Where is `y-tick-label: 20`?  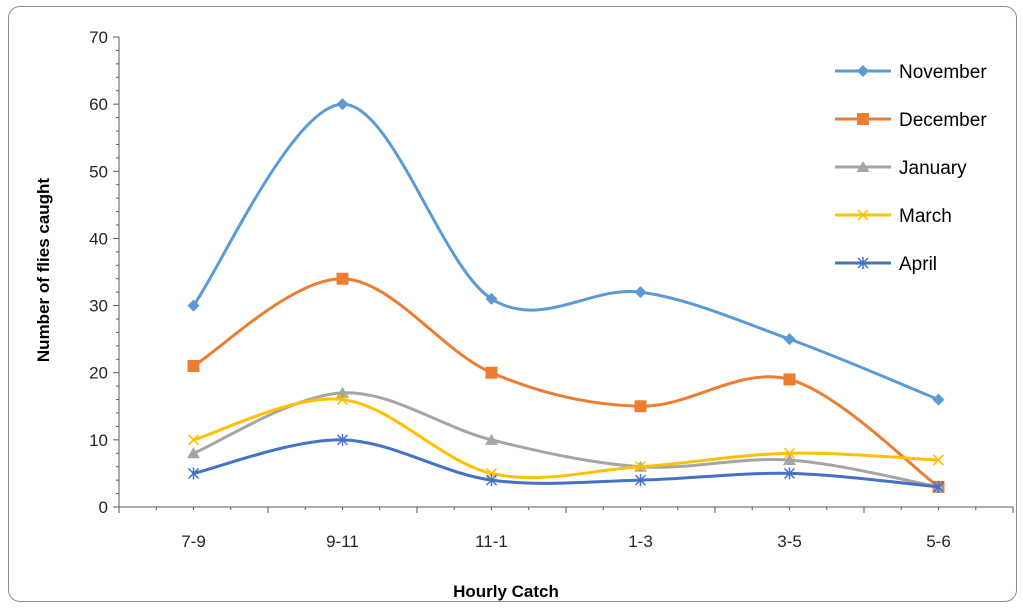
y-tick-label: 20 is located at coordinates (98, 373).